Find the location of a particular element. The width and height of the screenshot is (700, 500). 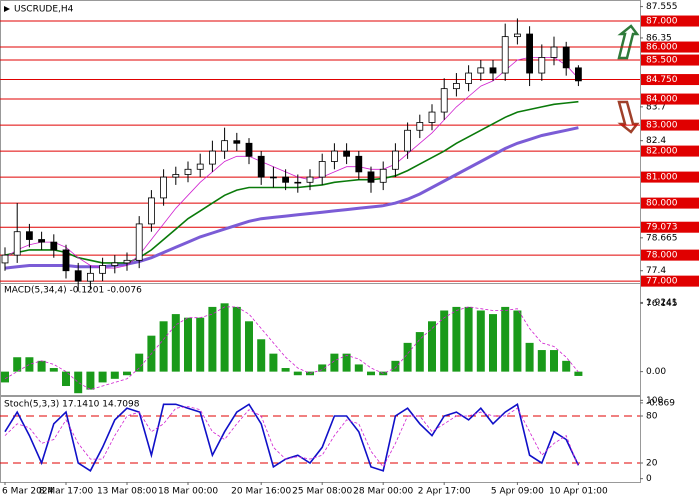

panel-title: USCRUDE,H4 is located at coordinates (44, 10).